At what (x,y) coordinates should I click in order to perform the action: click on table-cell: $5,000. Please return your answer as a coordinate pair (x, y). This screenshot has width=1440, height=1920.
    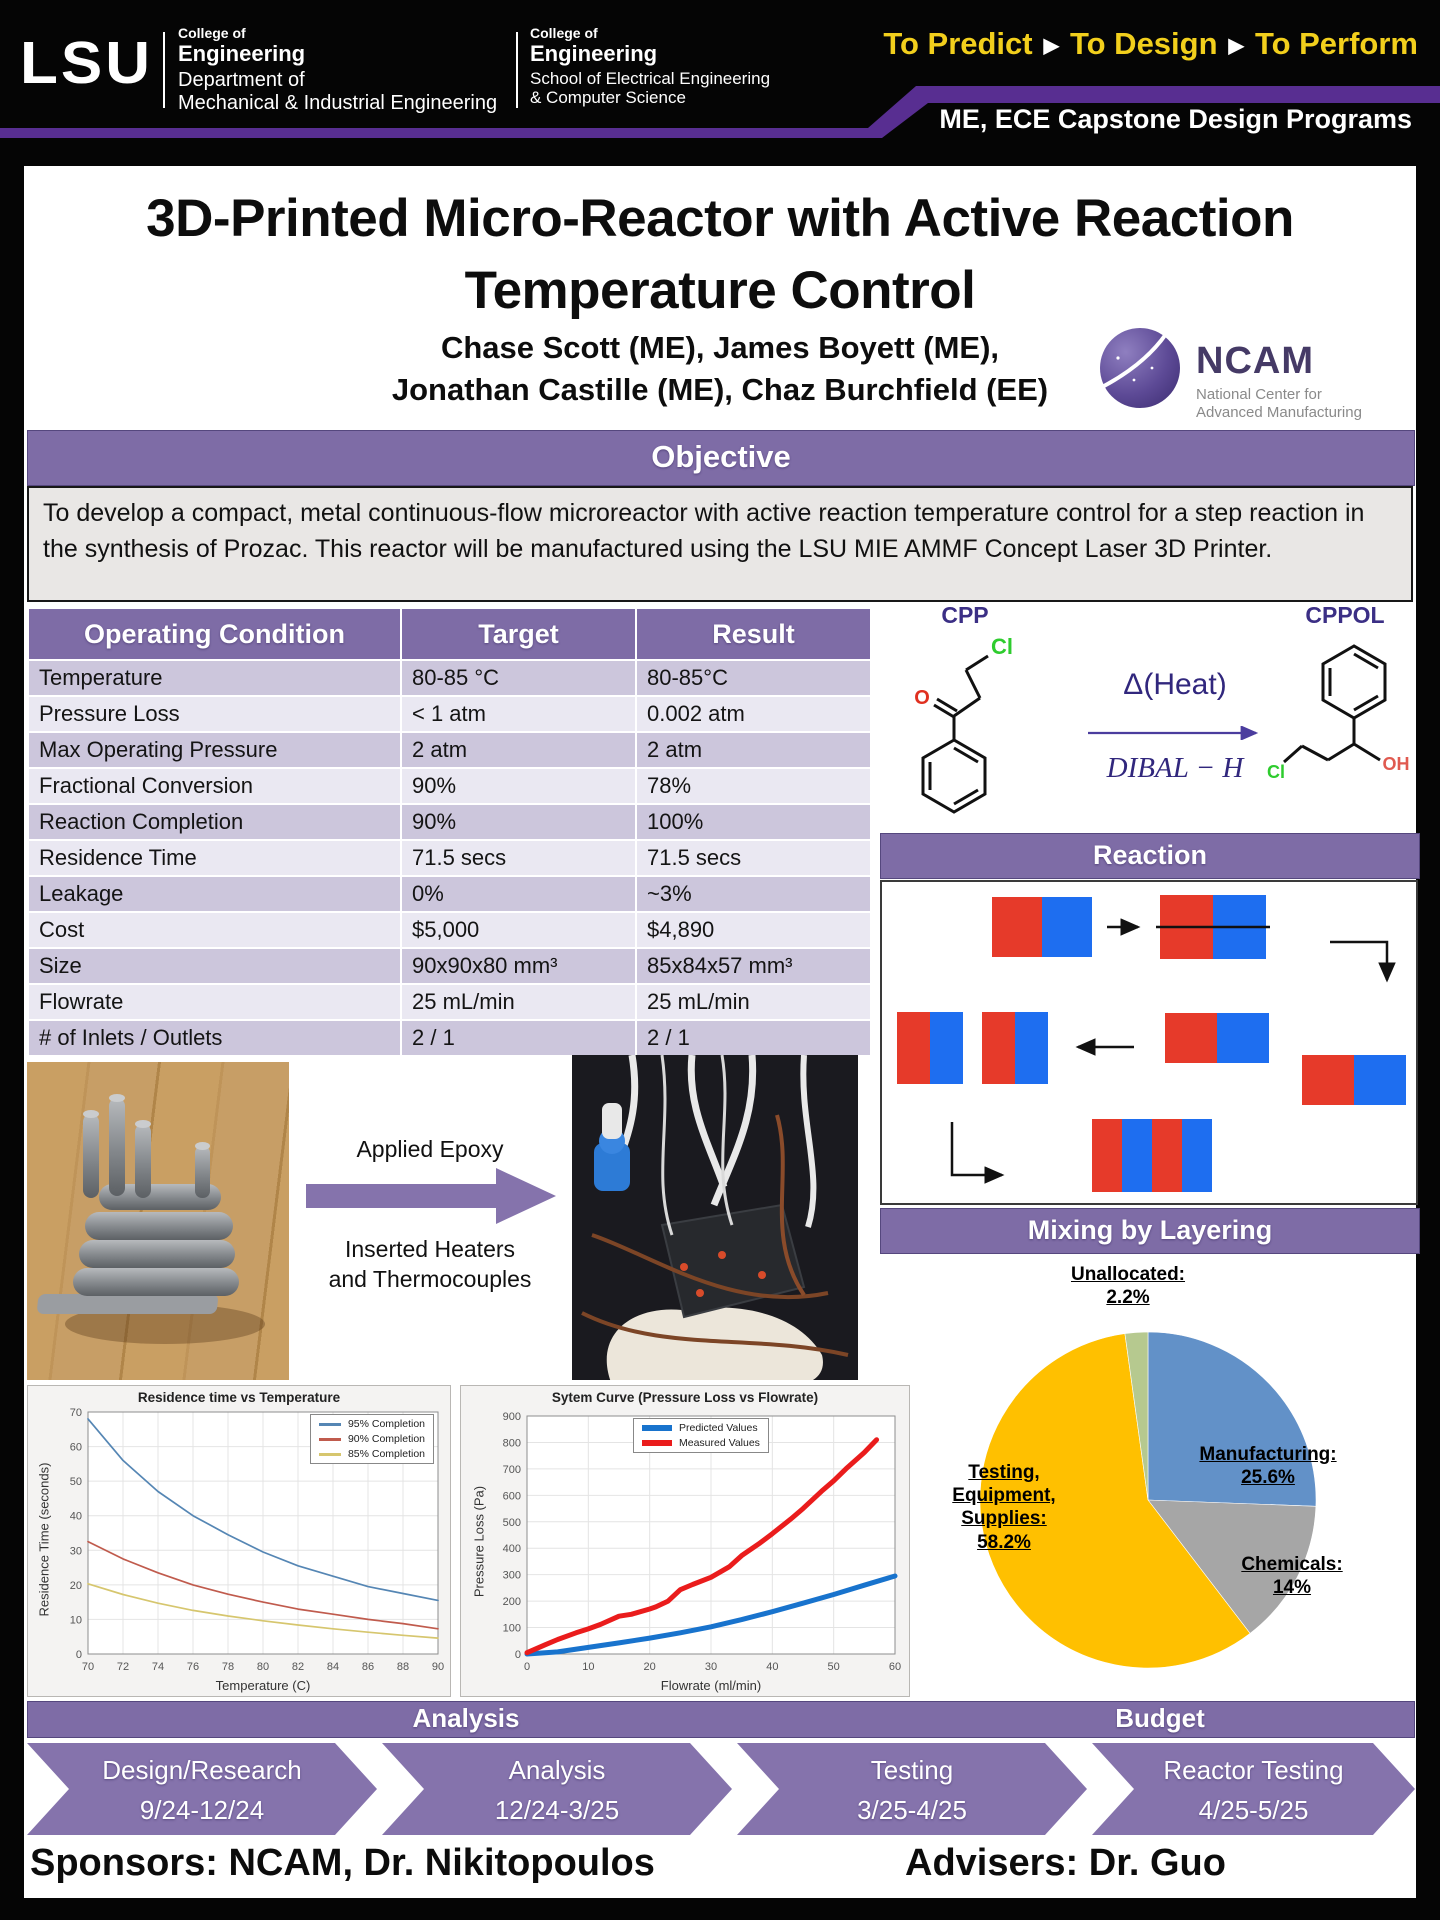
    Looking at the image, I should click on (518, 930).